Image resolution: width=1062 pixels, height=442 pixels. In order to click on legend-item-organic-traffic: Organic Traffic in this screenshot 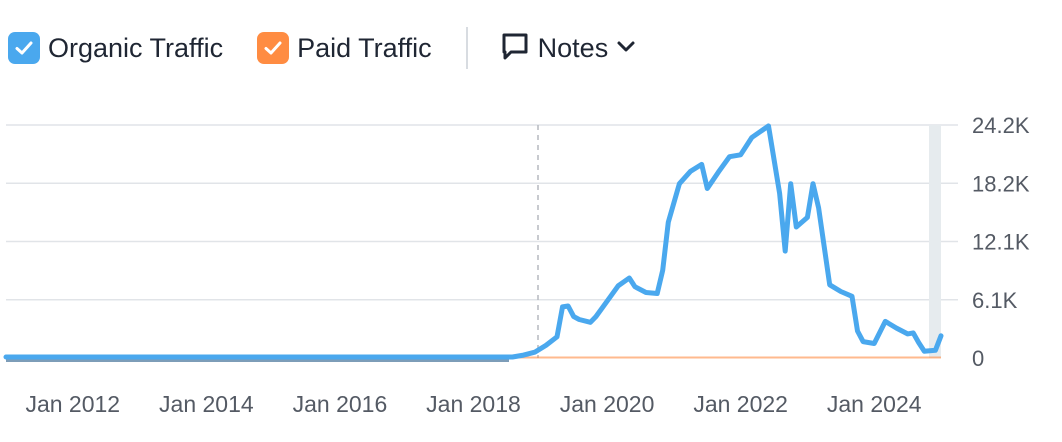, I will do `click(115, 48)`.